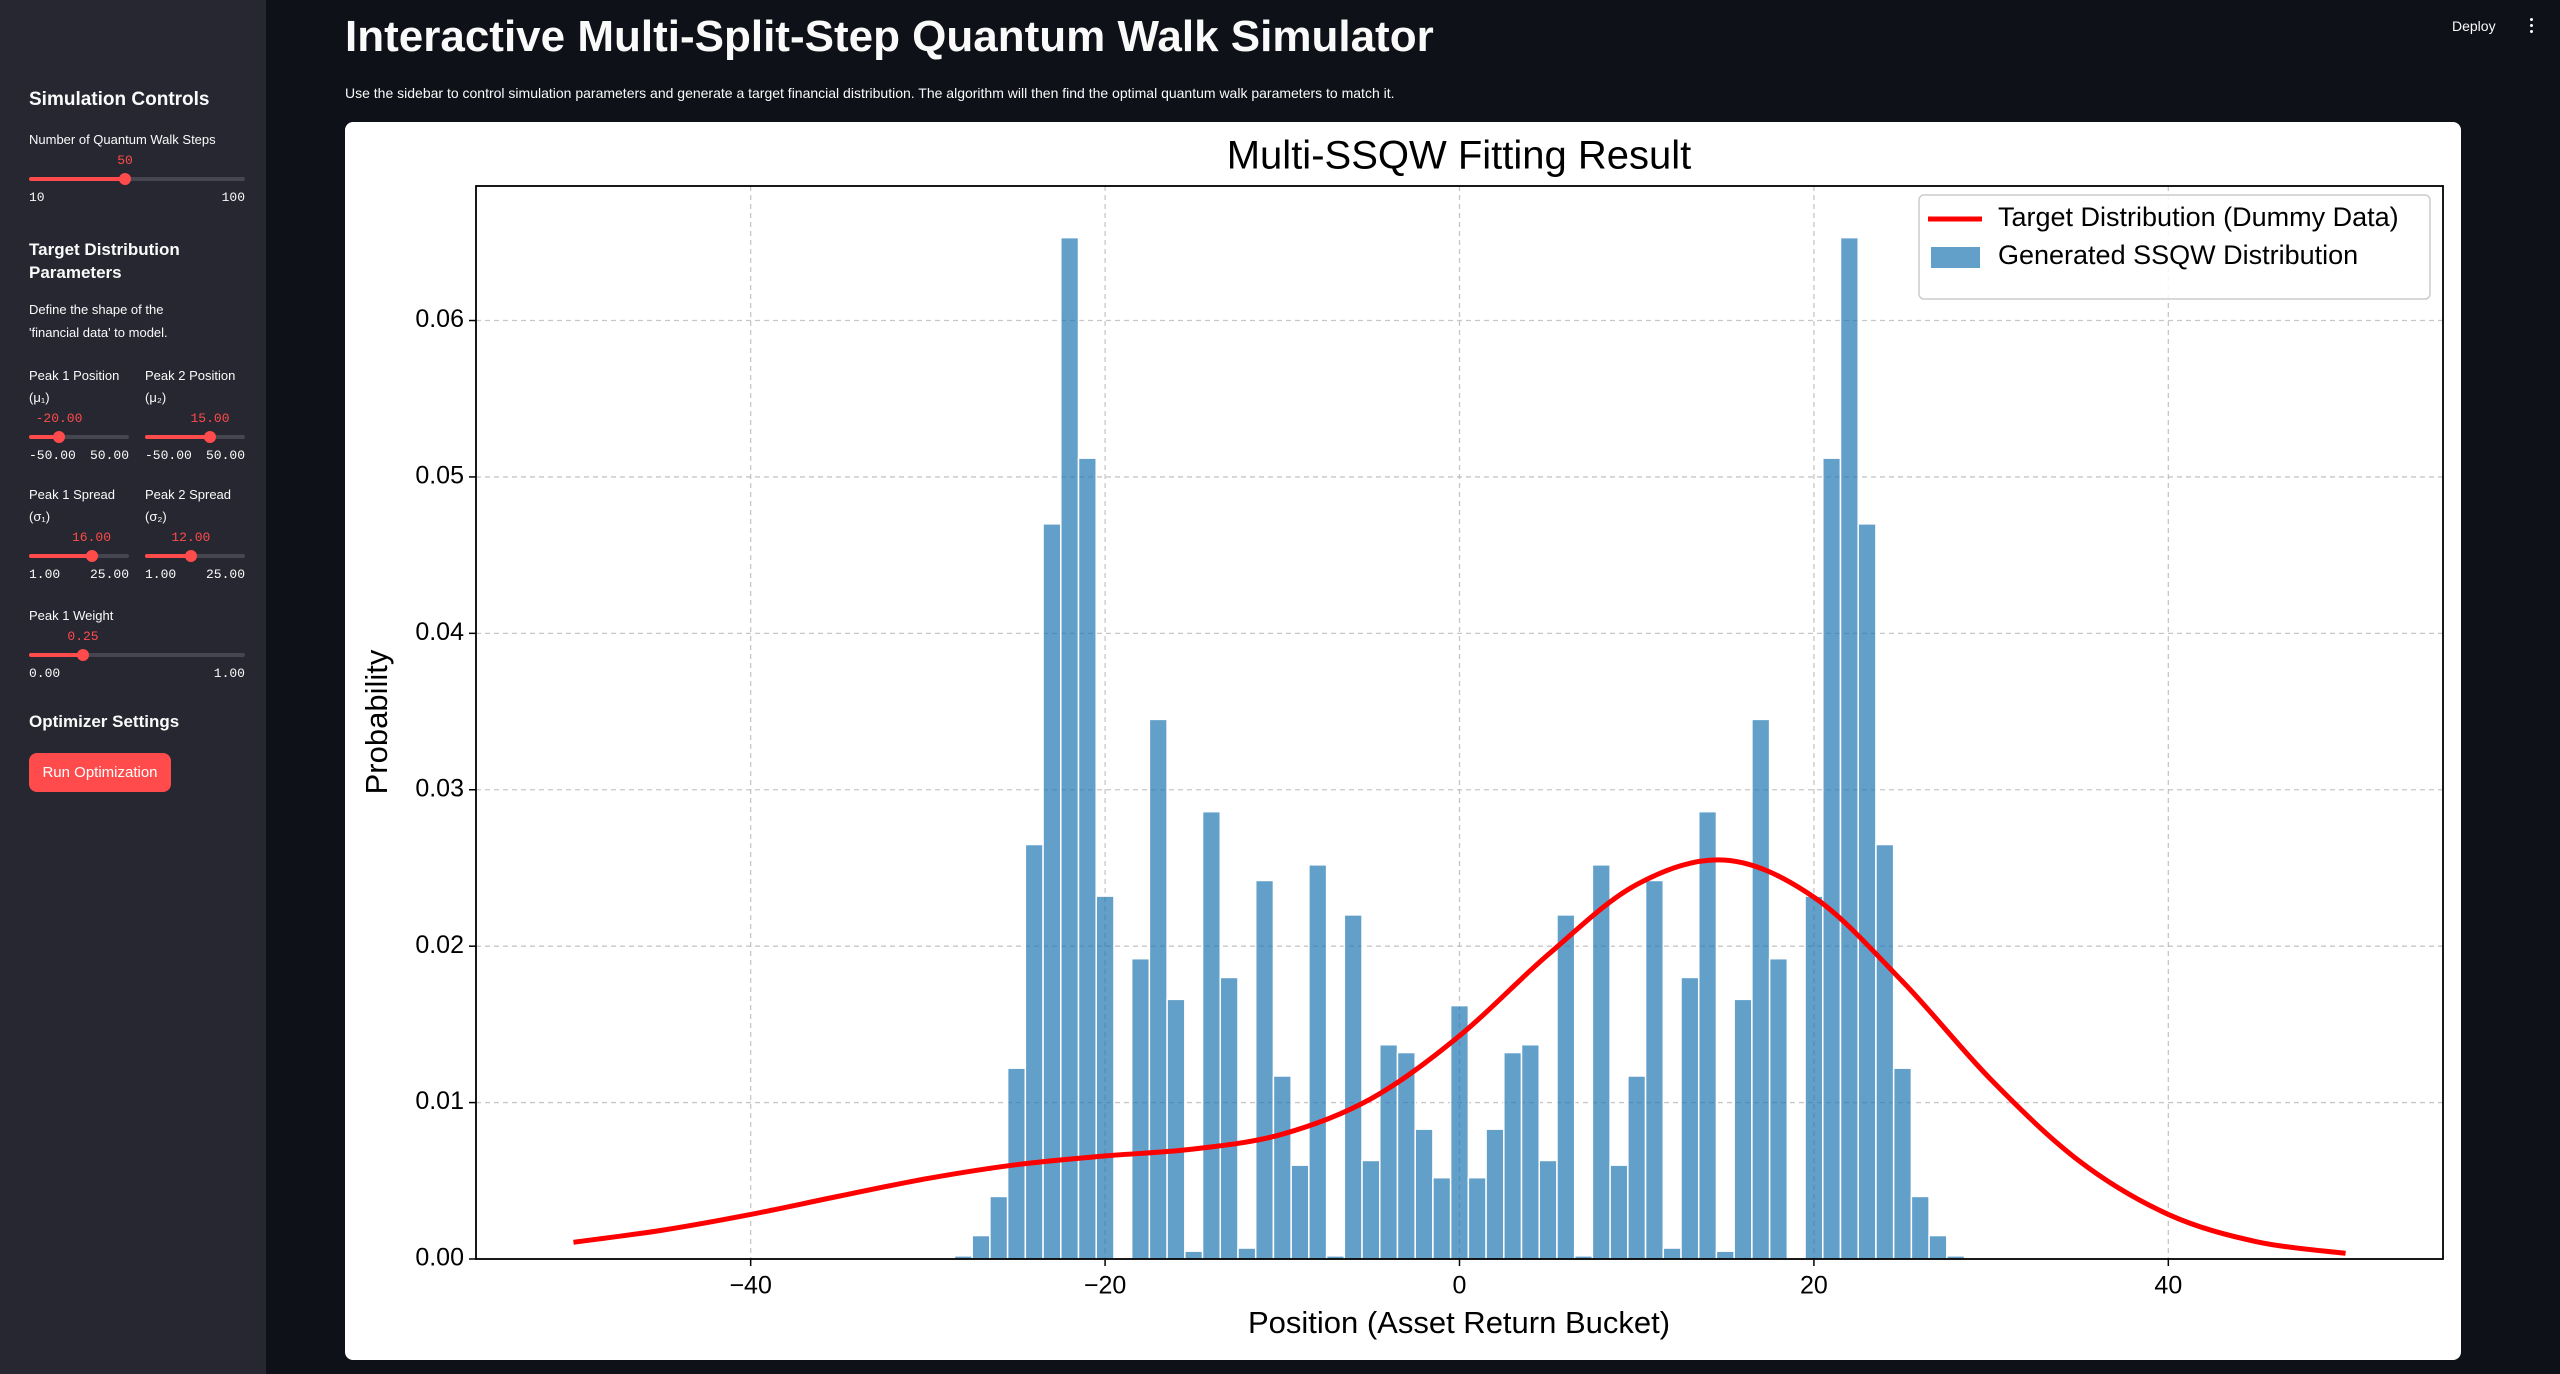  Describe the element at coordinates (1459, 1322) in the screenshot. I see `x-axis-label: Position (Asset Return Bucket)` at that location.